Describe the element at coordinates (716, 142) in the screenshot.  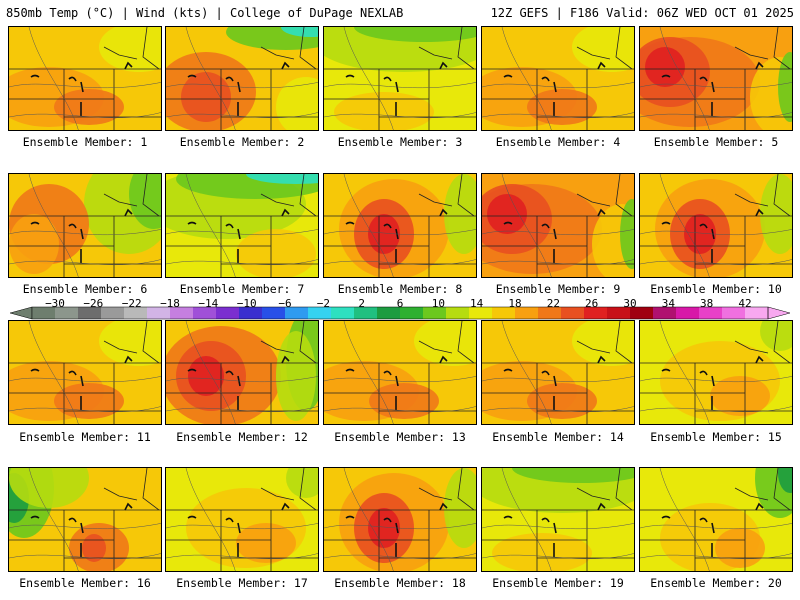
I see `ensemble-member-label: Ensemble Member: 5` at that location.